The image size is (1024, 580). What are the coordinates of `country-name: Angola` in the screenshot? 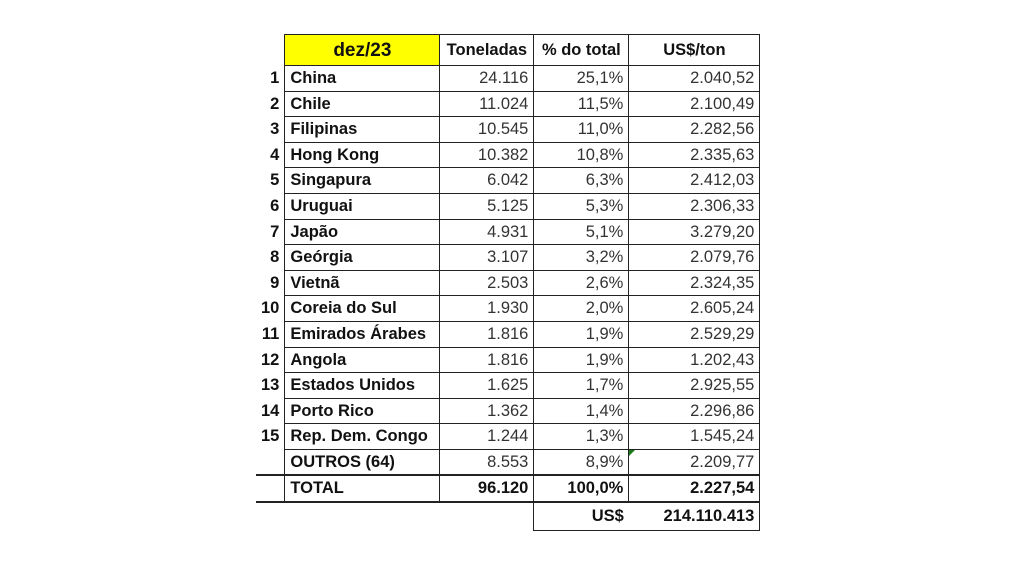 It's located at (362, 360).